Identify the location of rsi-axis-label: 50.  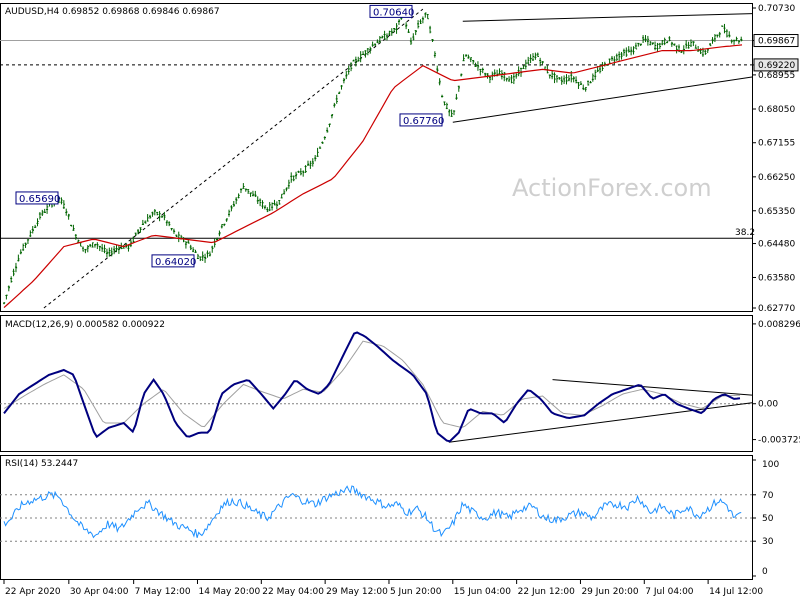
(768, 519).